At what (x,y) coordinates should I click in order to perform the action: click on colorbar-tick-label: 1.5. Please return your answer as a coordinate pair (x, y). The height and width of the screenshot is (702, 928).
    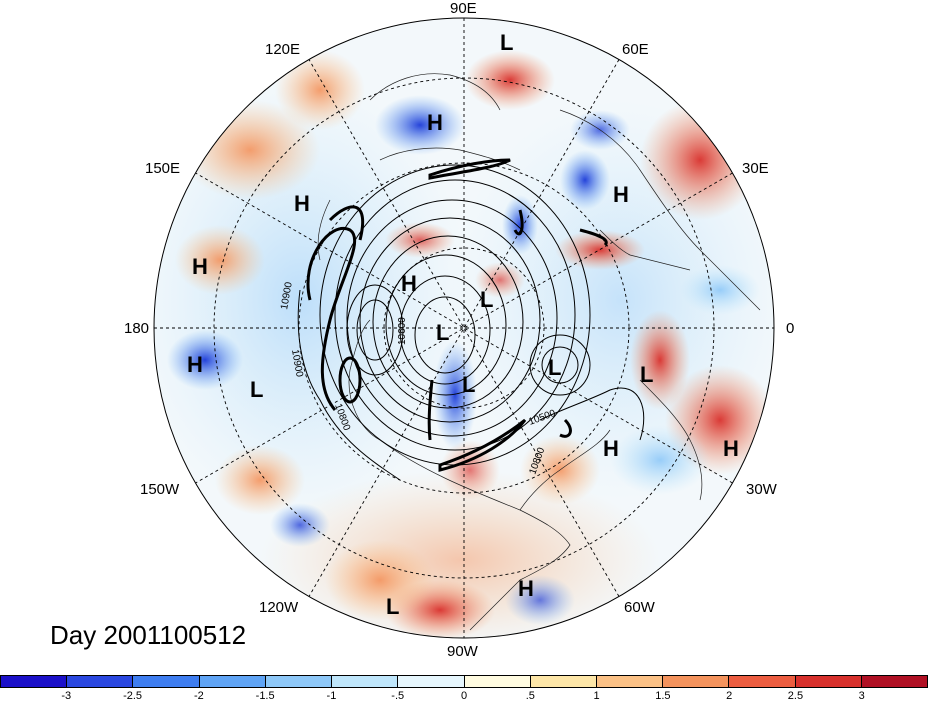
    Looking at the image, I should click on (663, 696).